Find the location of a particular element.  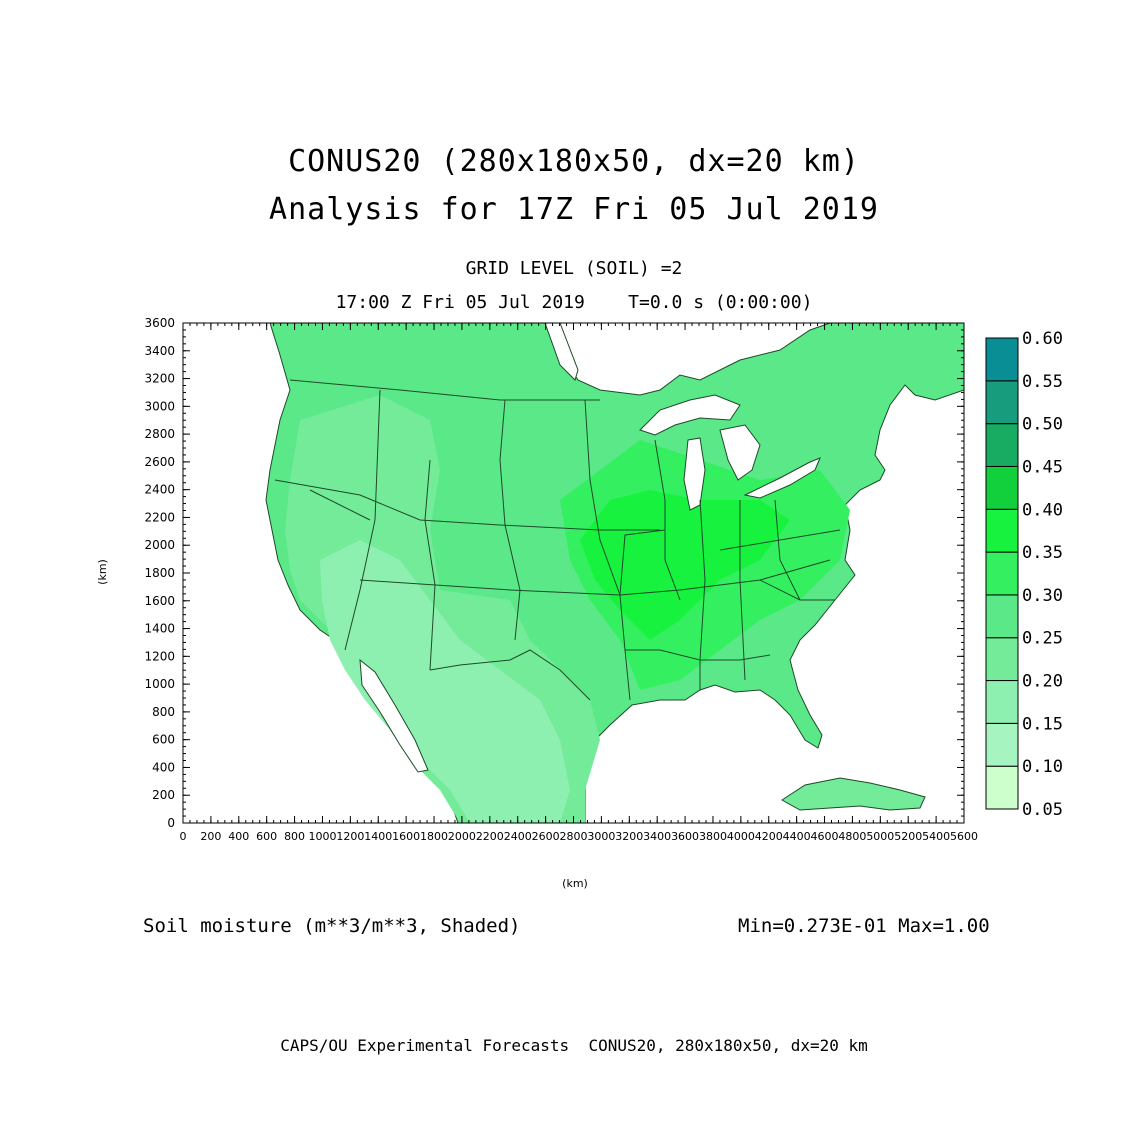

colorbar-level-label: 0.20 is located at coordinates (1042, 682).